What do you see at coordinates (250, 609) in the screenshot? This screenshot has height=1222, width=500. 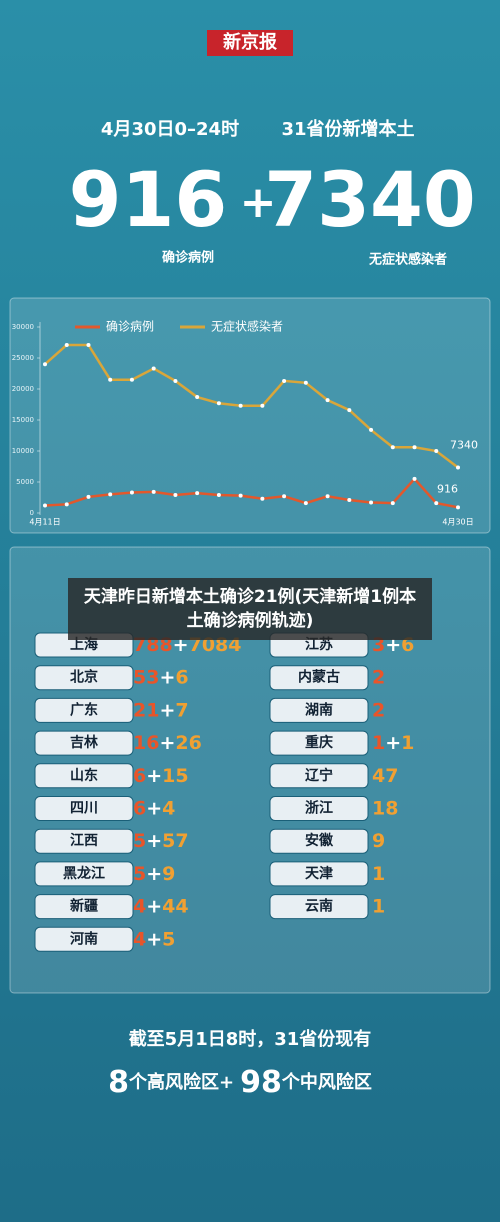 I see `banner: 天津昨日新增本土确诊21例(天津新增1例本土确诊病例轨迹)` at bounding box center [250, 609].